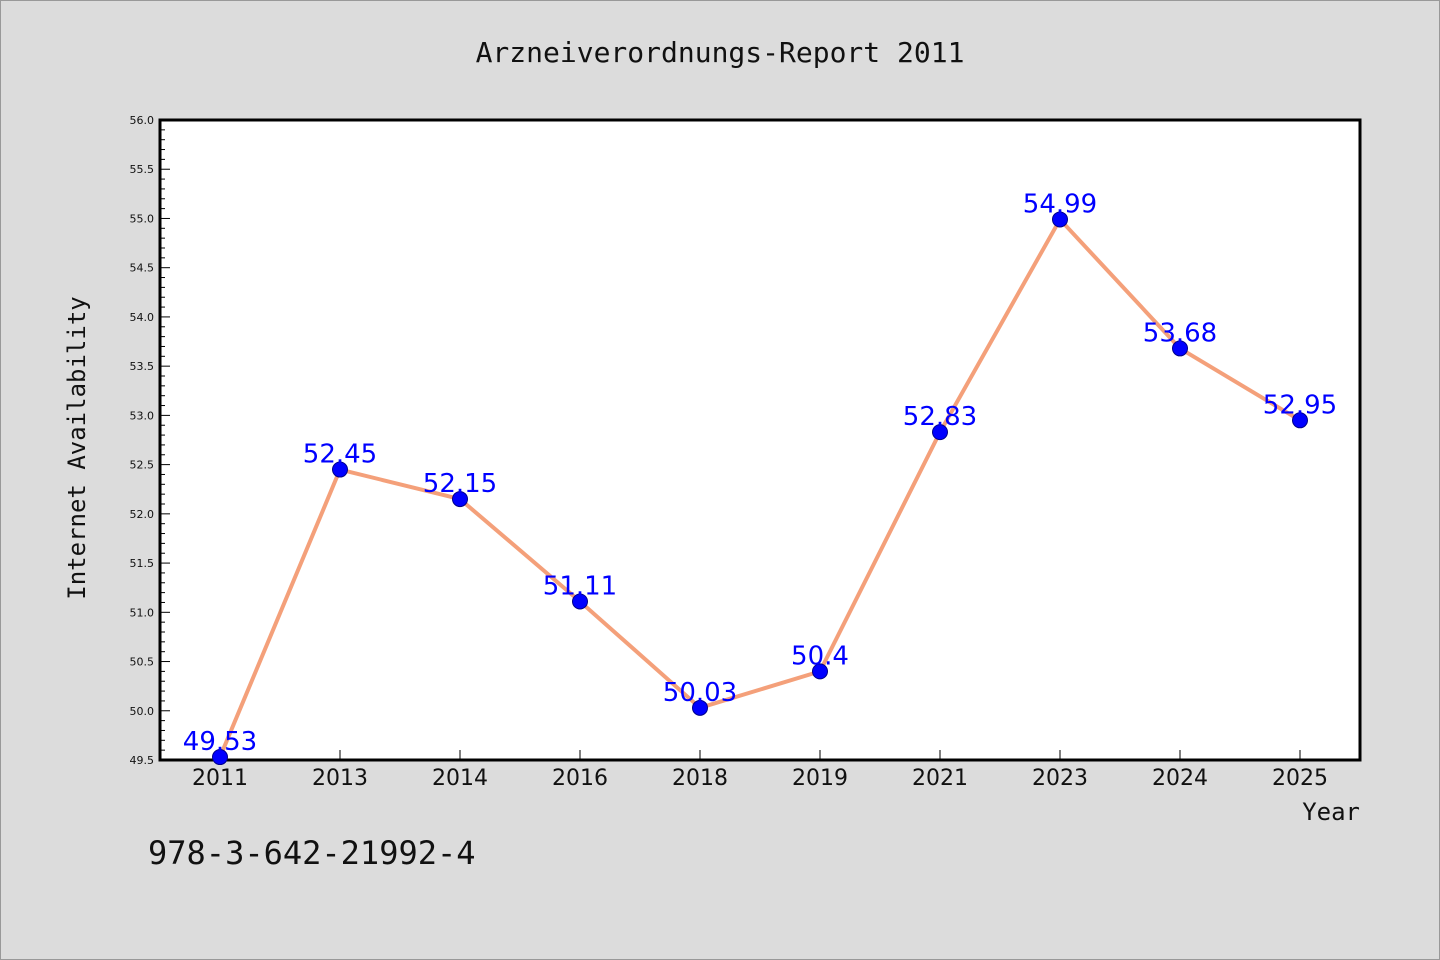 The width and height of the screenshot is (1440, 960). What do you see at coordinates (142, 465) in the screenshot?
I see `y-tick-label: 52.5` at bounding box center [142, 465].